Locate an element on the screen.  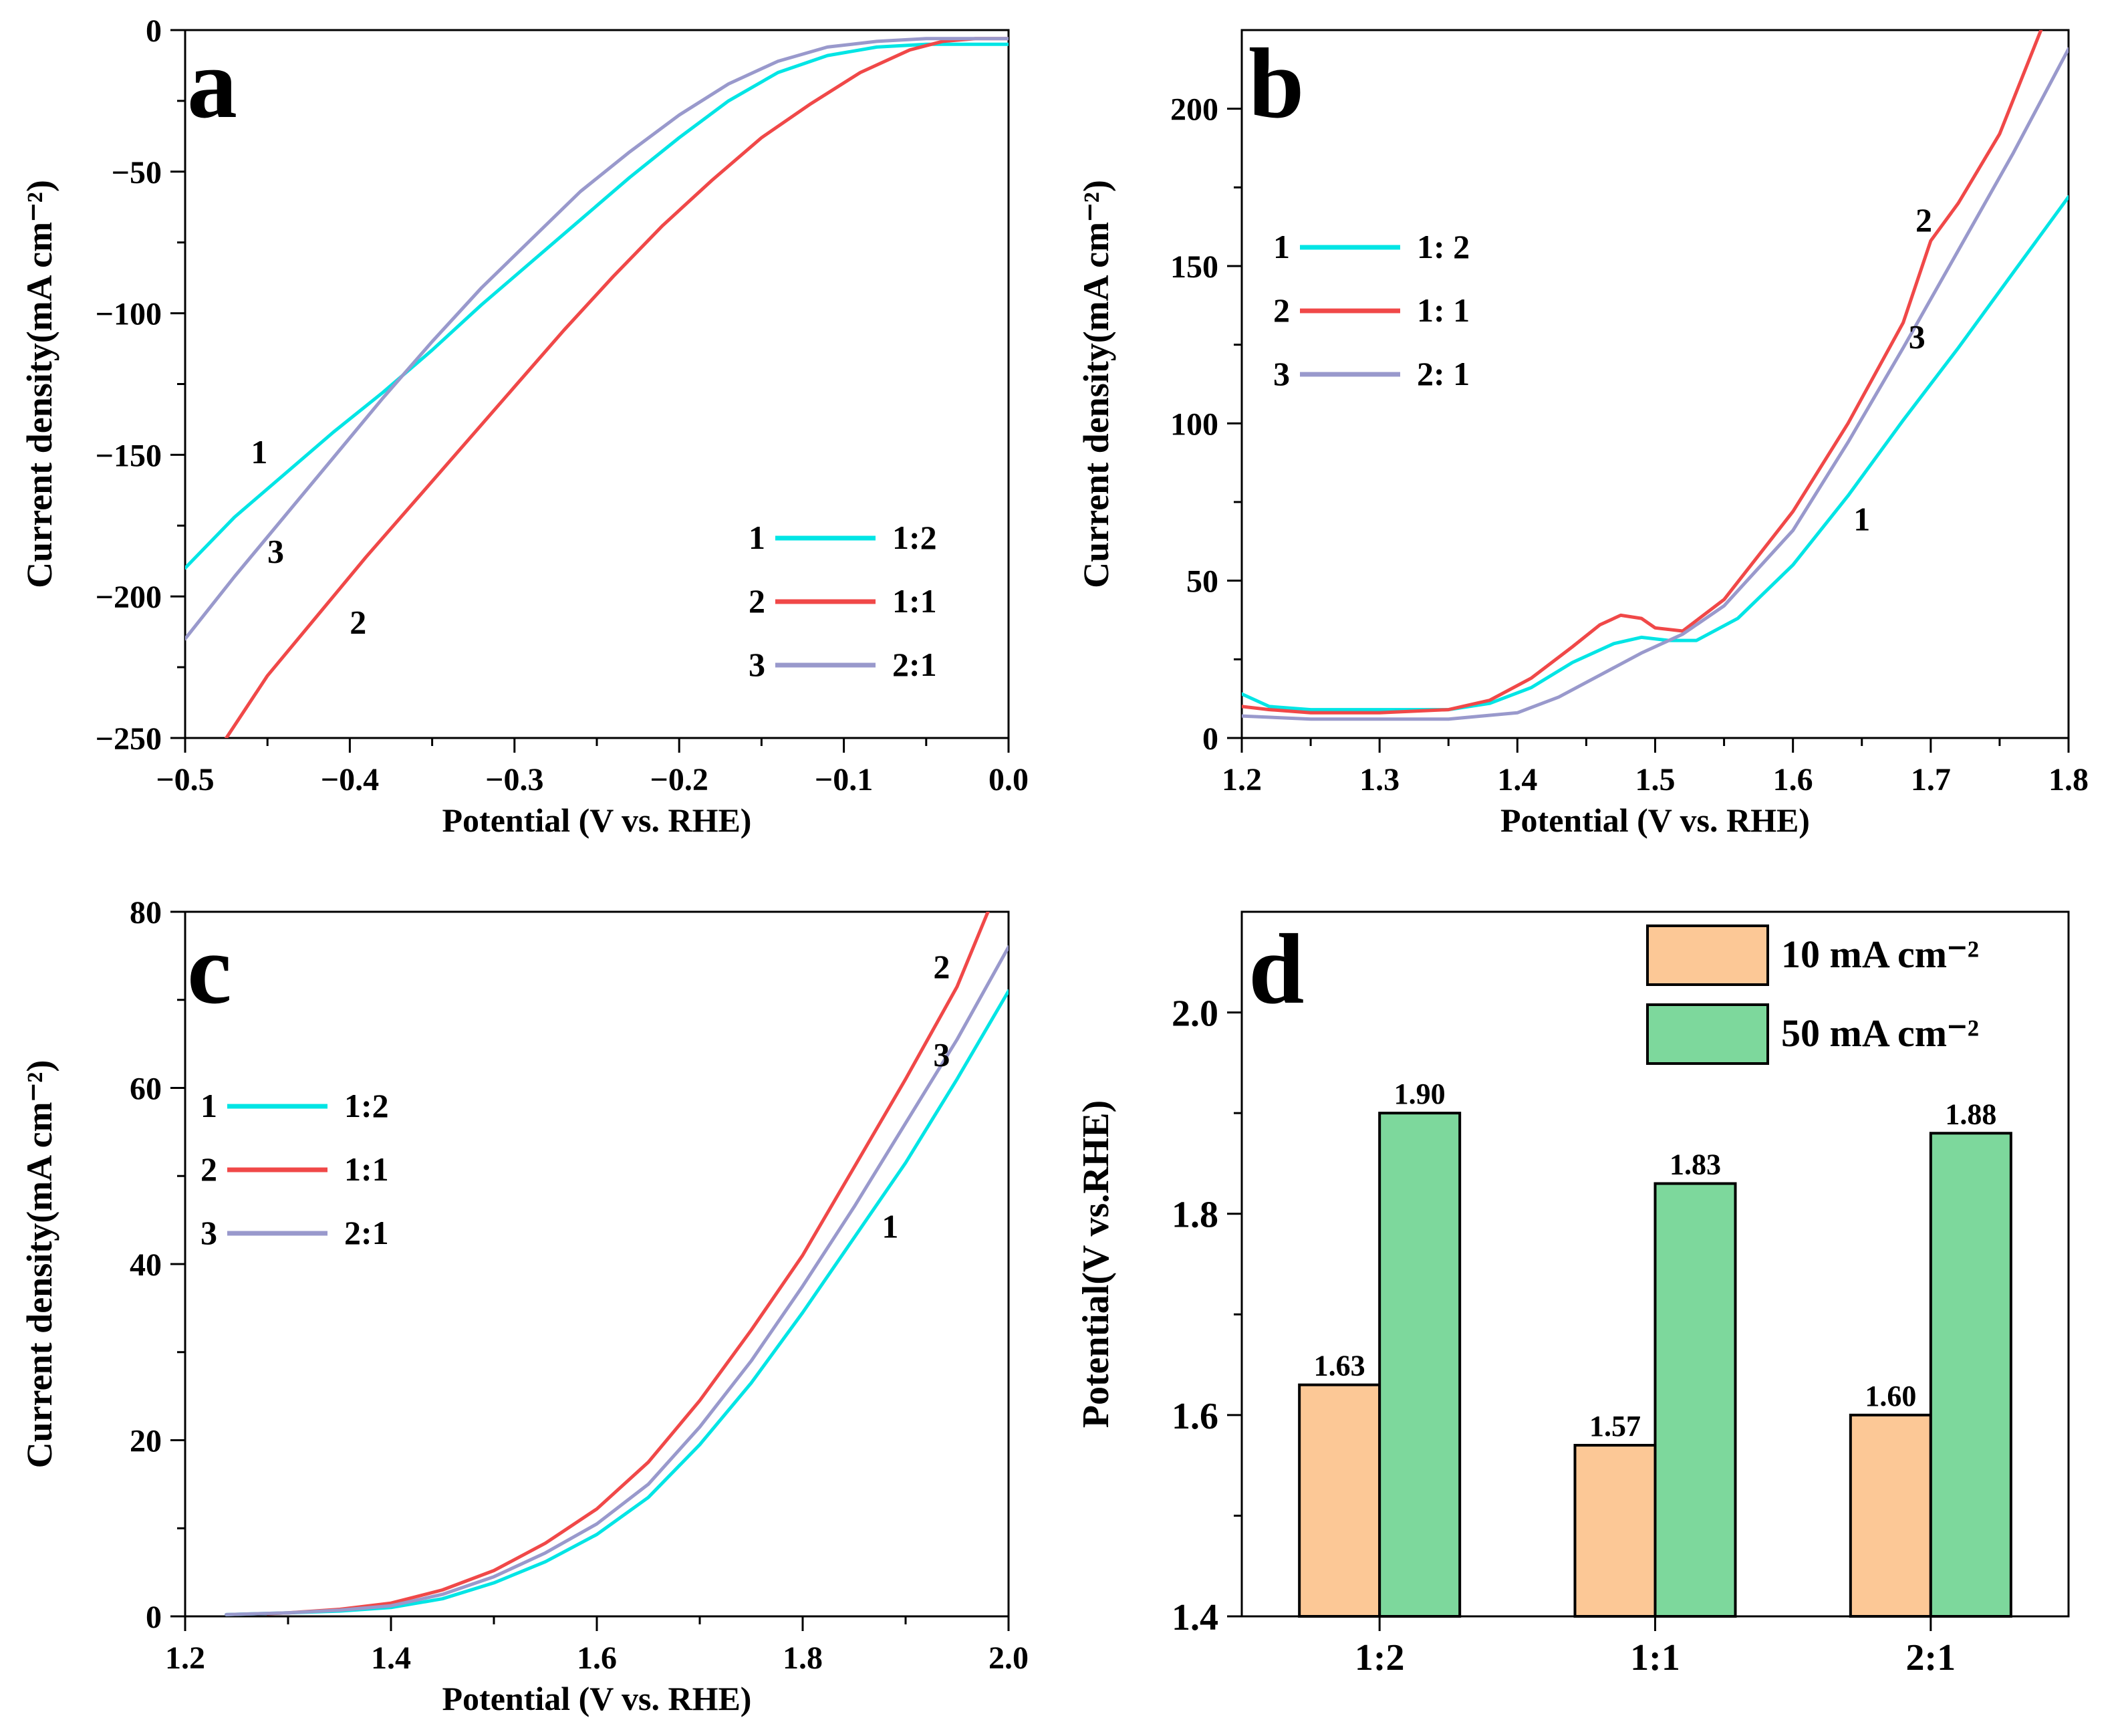
bar-value-label: 1.60 is located at coordinates (1891, 1396).